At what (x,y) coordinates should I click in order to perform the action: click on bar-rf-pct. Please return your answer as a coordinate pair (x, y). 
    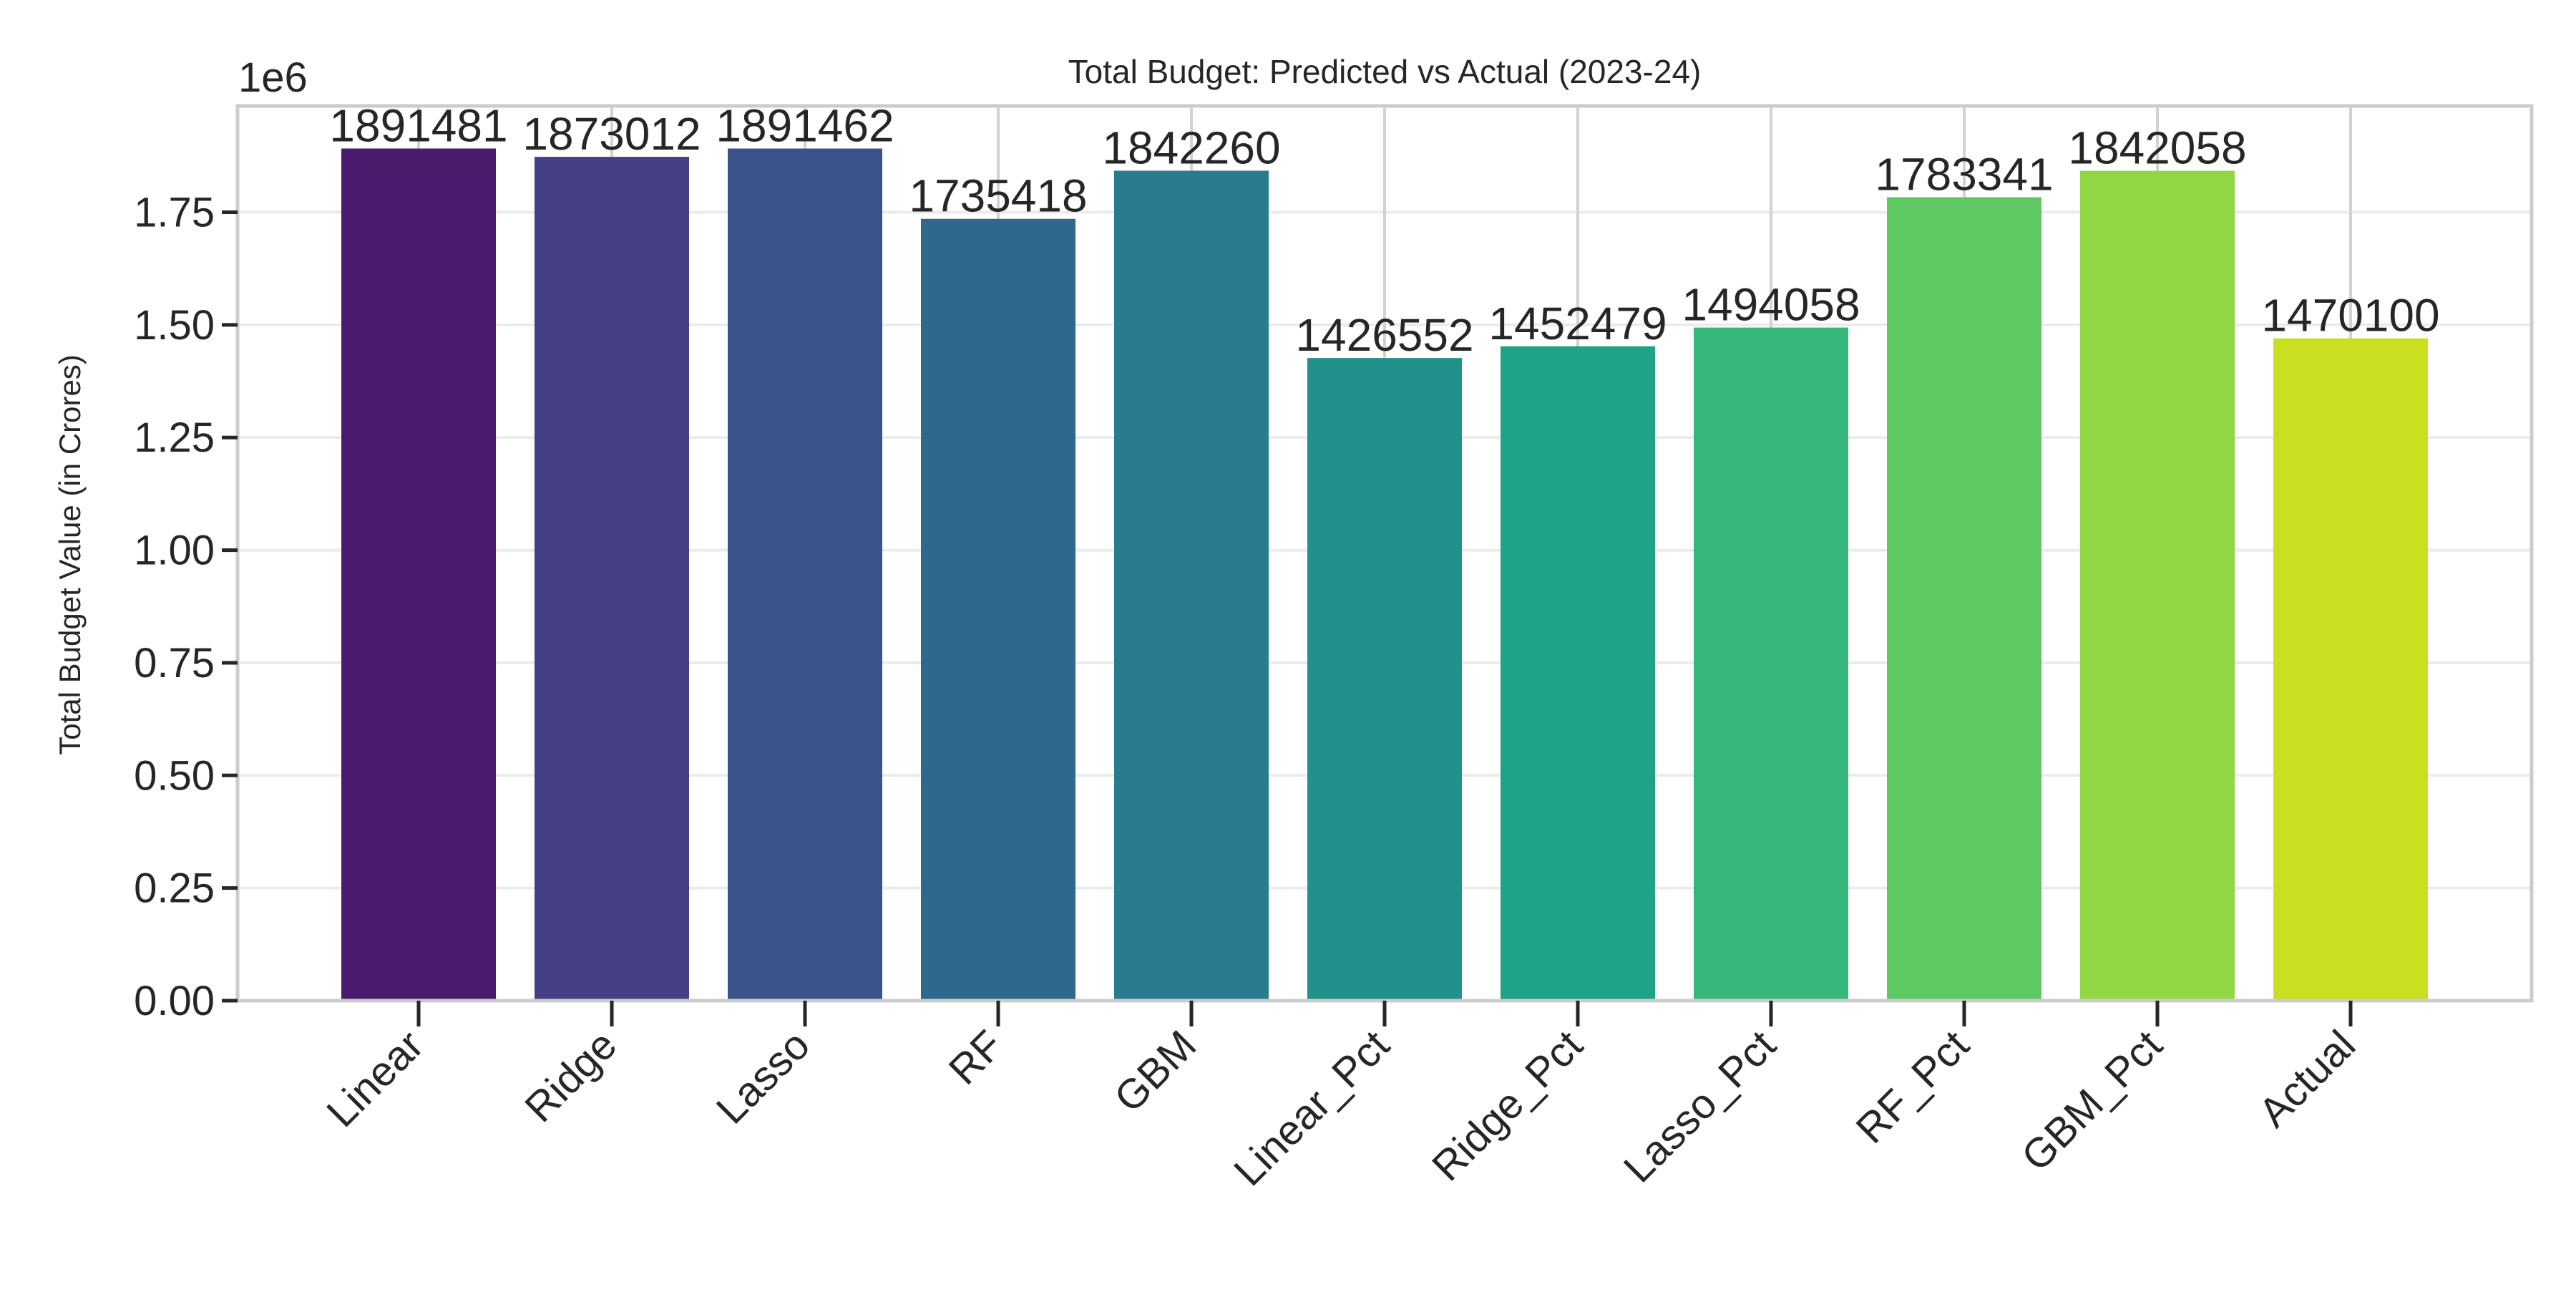
    Looking at the image, I should click on (1964, 599).